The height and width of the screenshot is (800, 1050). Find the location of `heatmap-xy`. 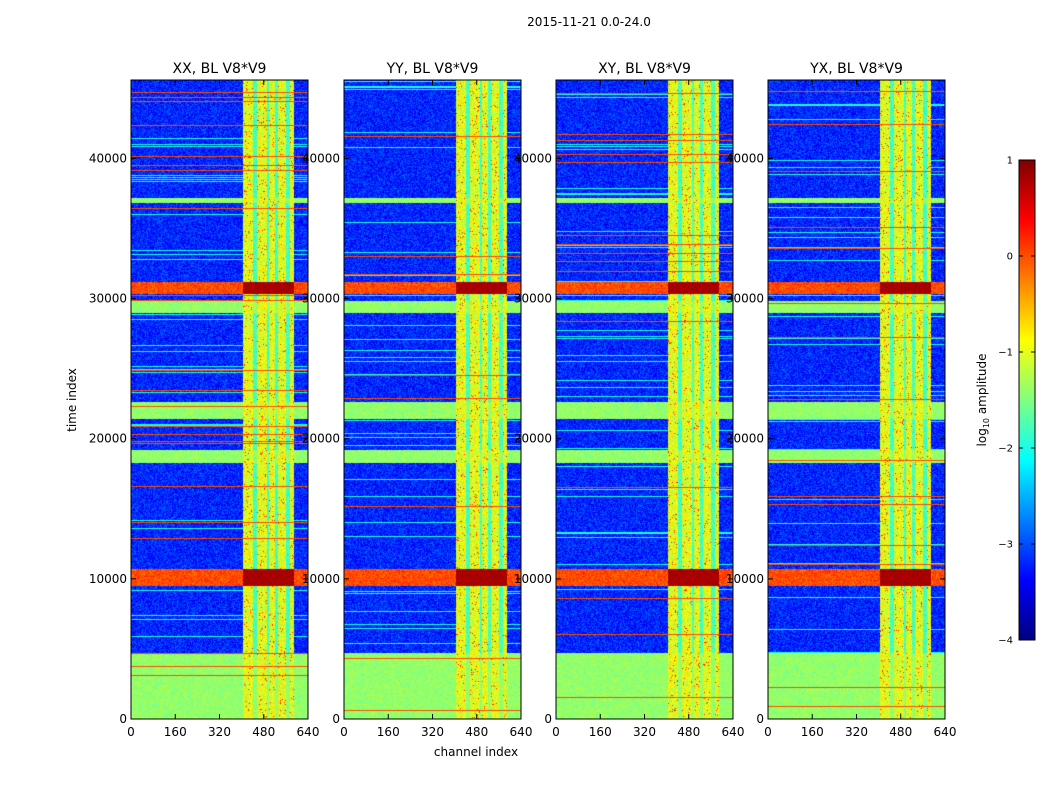

heatmap-xy is located at coordinates (644, 399).